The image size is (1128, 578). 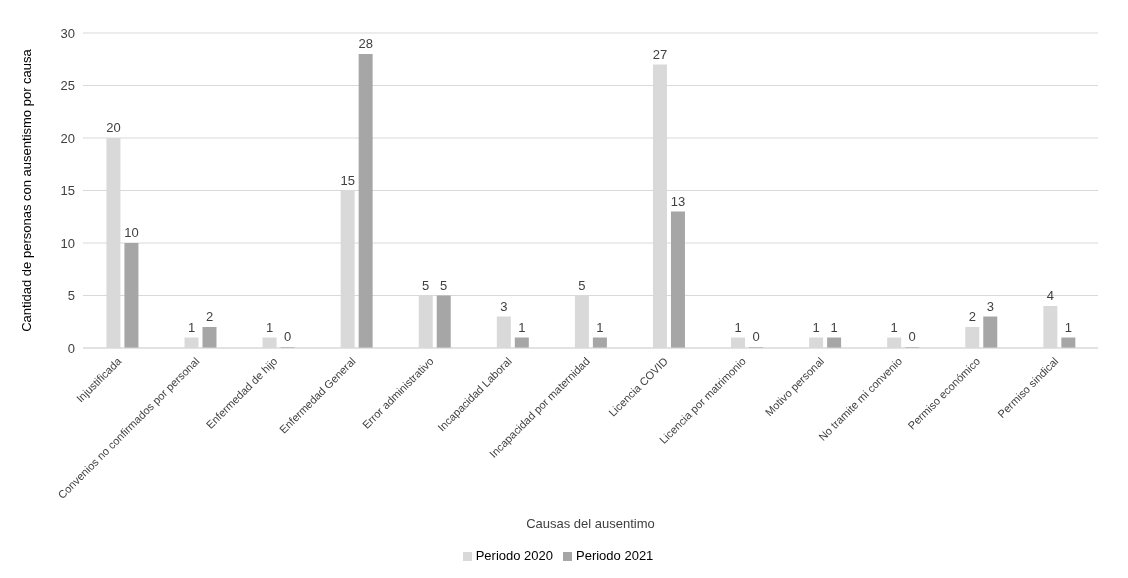 What do you see at coordinates (67, 33) in the screenshot?
I see `y-tick-label: 30` at bounding box center [67, 33].